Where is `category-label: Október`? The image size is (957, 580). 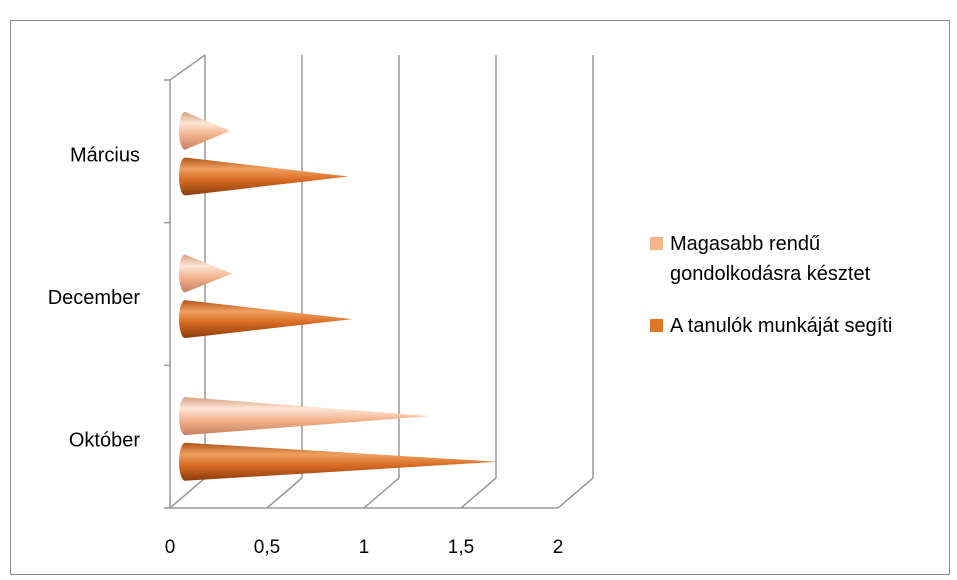 category-label: Október is located at coordinates (104, 441).